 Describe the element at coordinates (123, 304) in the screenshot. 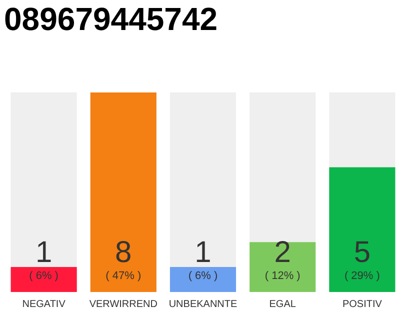

I see `x-tick-label: VERWIRREND` at that location.